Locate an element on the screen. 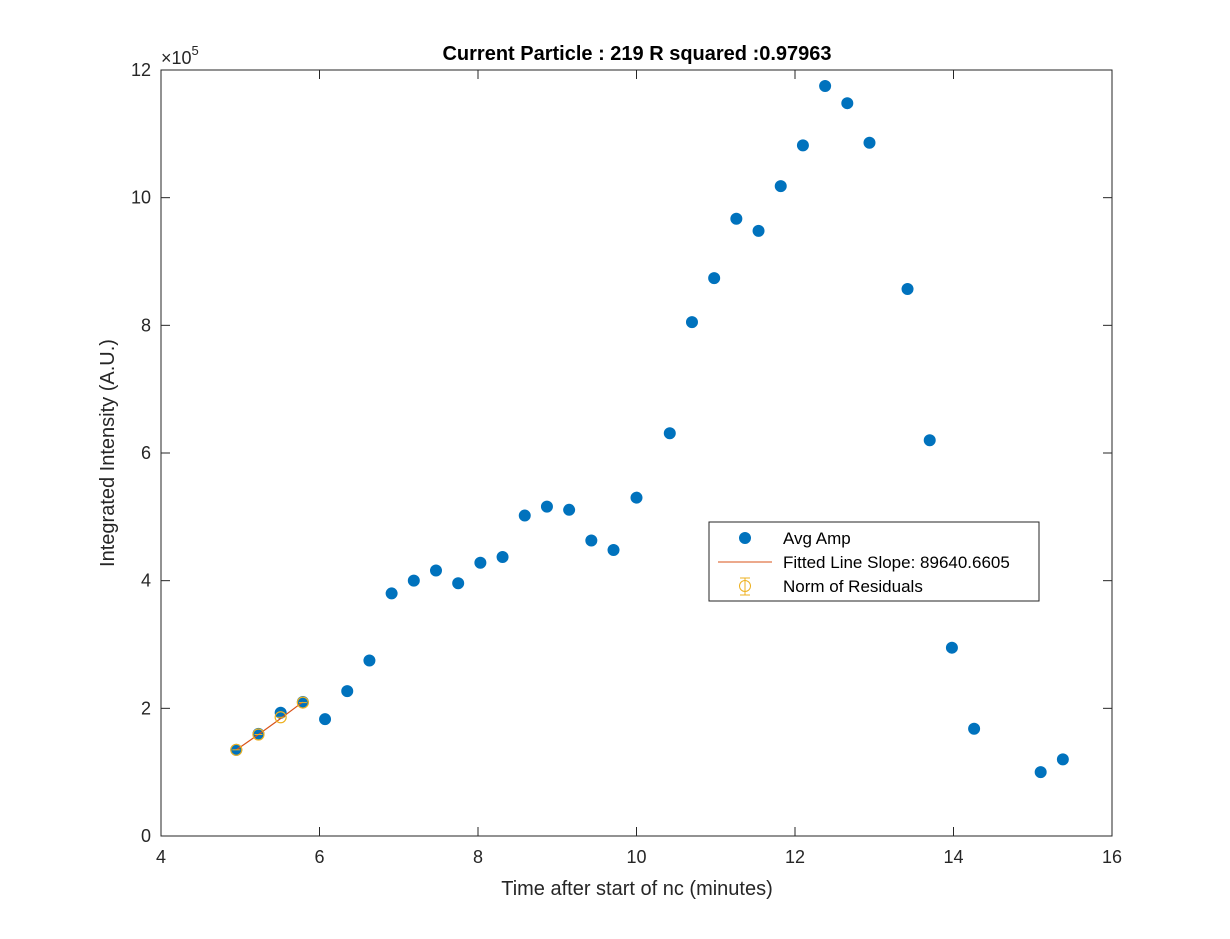  y-tick-label: 8 is located at coordinates (146, 325).